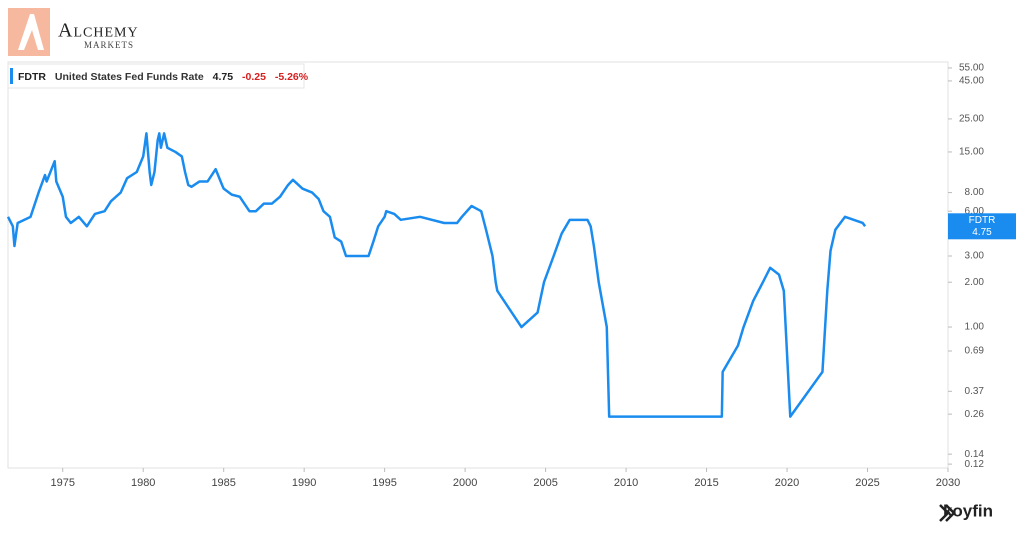  I want to click on y-tick-label: 8.00, so click(975, 192).